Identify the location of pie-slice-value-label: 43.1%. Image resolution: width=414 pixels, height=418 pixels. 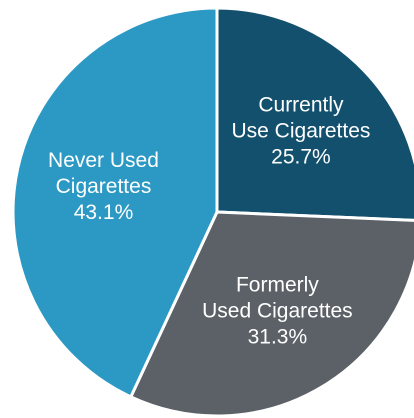
(104, 211).